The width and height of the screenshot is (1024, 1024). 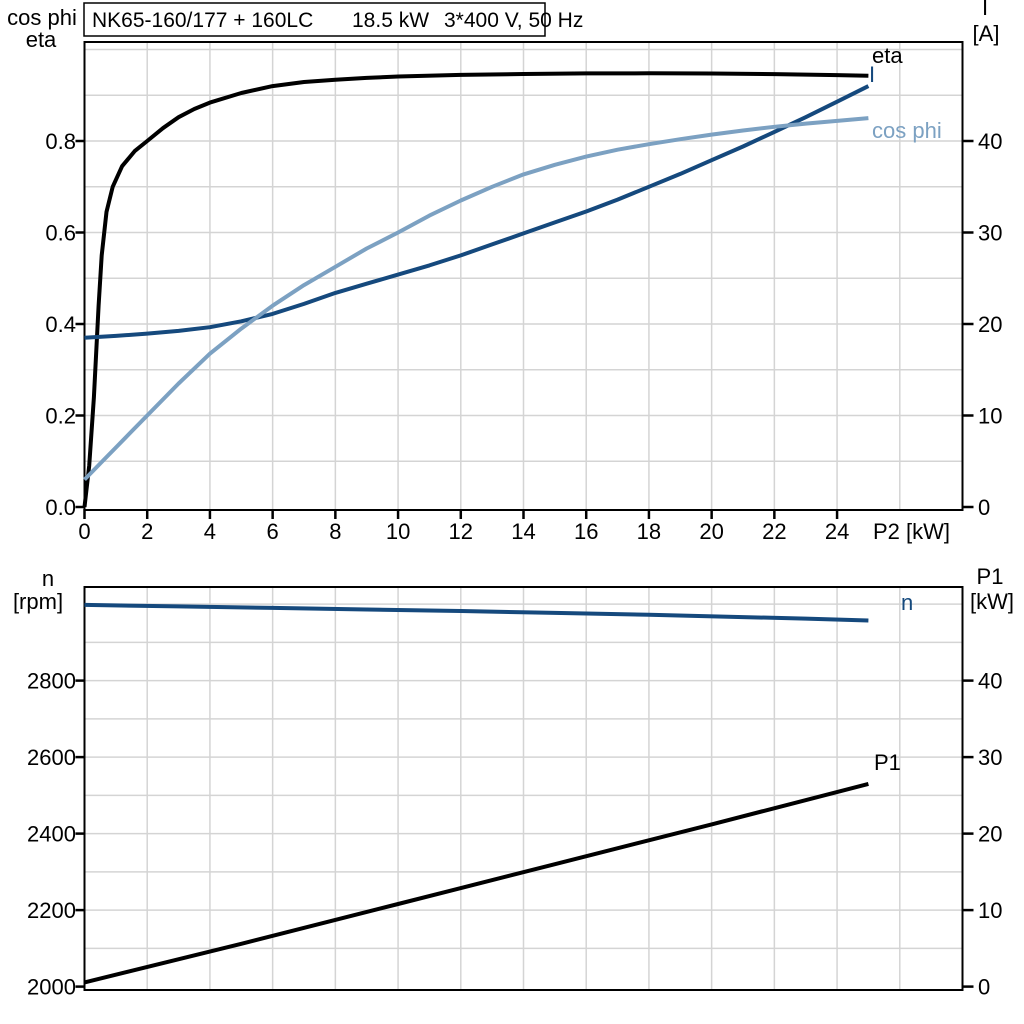 I want to click on I-curve-label: I, so click(x=872, y=74).